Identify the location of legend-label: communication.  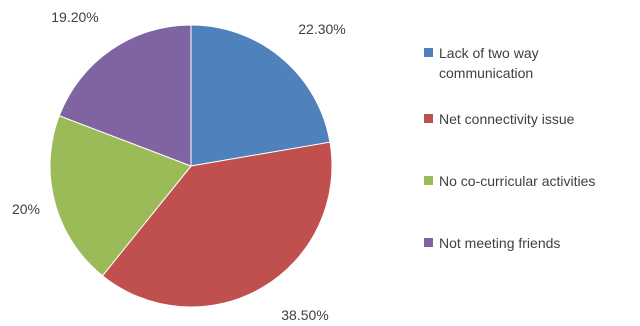
(486, 73).